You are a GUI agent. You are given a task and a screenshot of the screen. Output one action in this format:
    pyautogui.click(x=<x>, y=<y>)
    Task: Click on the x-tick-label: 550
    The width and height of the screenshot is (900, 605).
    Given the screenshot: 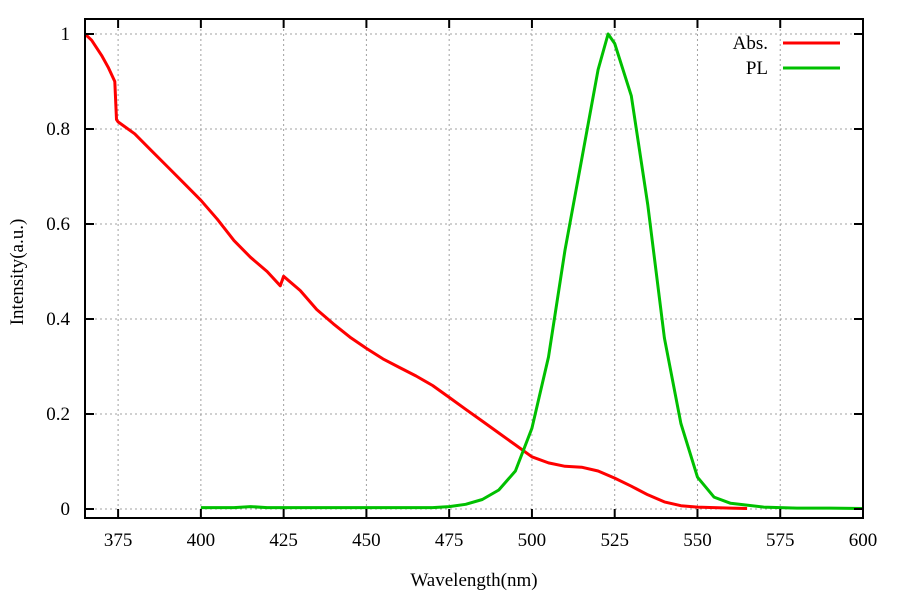 What is the action you would take?
    pyautogui.click(x=697, y=540)
    